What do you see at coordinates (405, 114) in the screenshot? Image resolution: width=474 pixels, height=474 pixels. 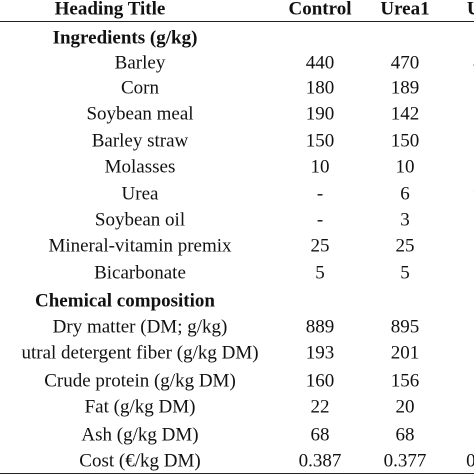 I see `table-cell: 142` at bounding box center [405, 114].